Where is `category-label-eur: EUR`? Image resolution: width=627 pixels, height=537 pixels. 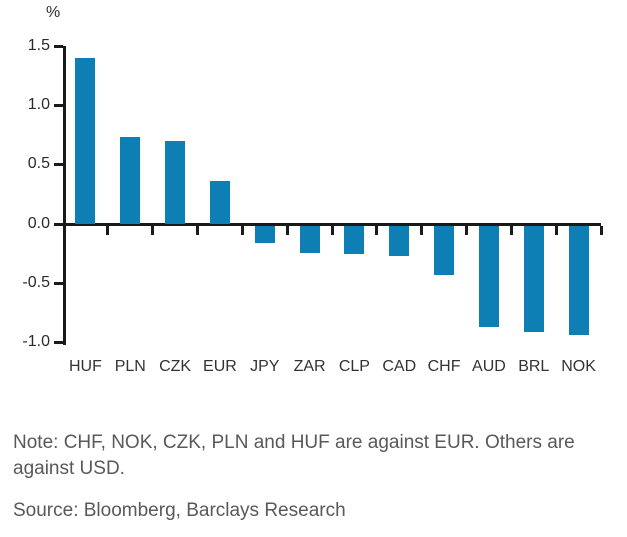
category-label-eur: EUR is located at coordinates (220, 366).